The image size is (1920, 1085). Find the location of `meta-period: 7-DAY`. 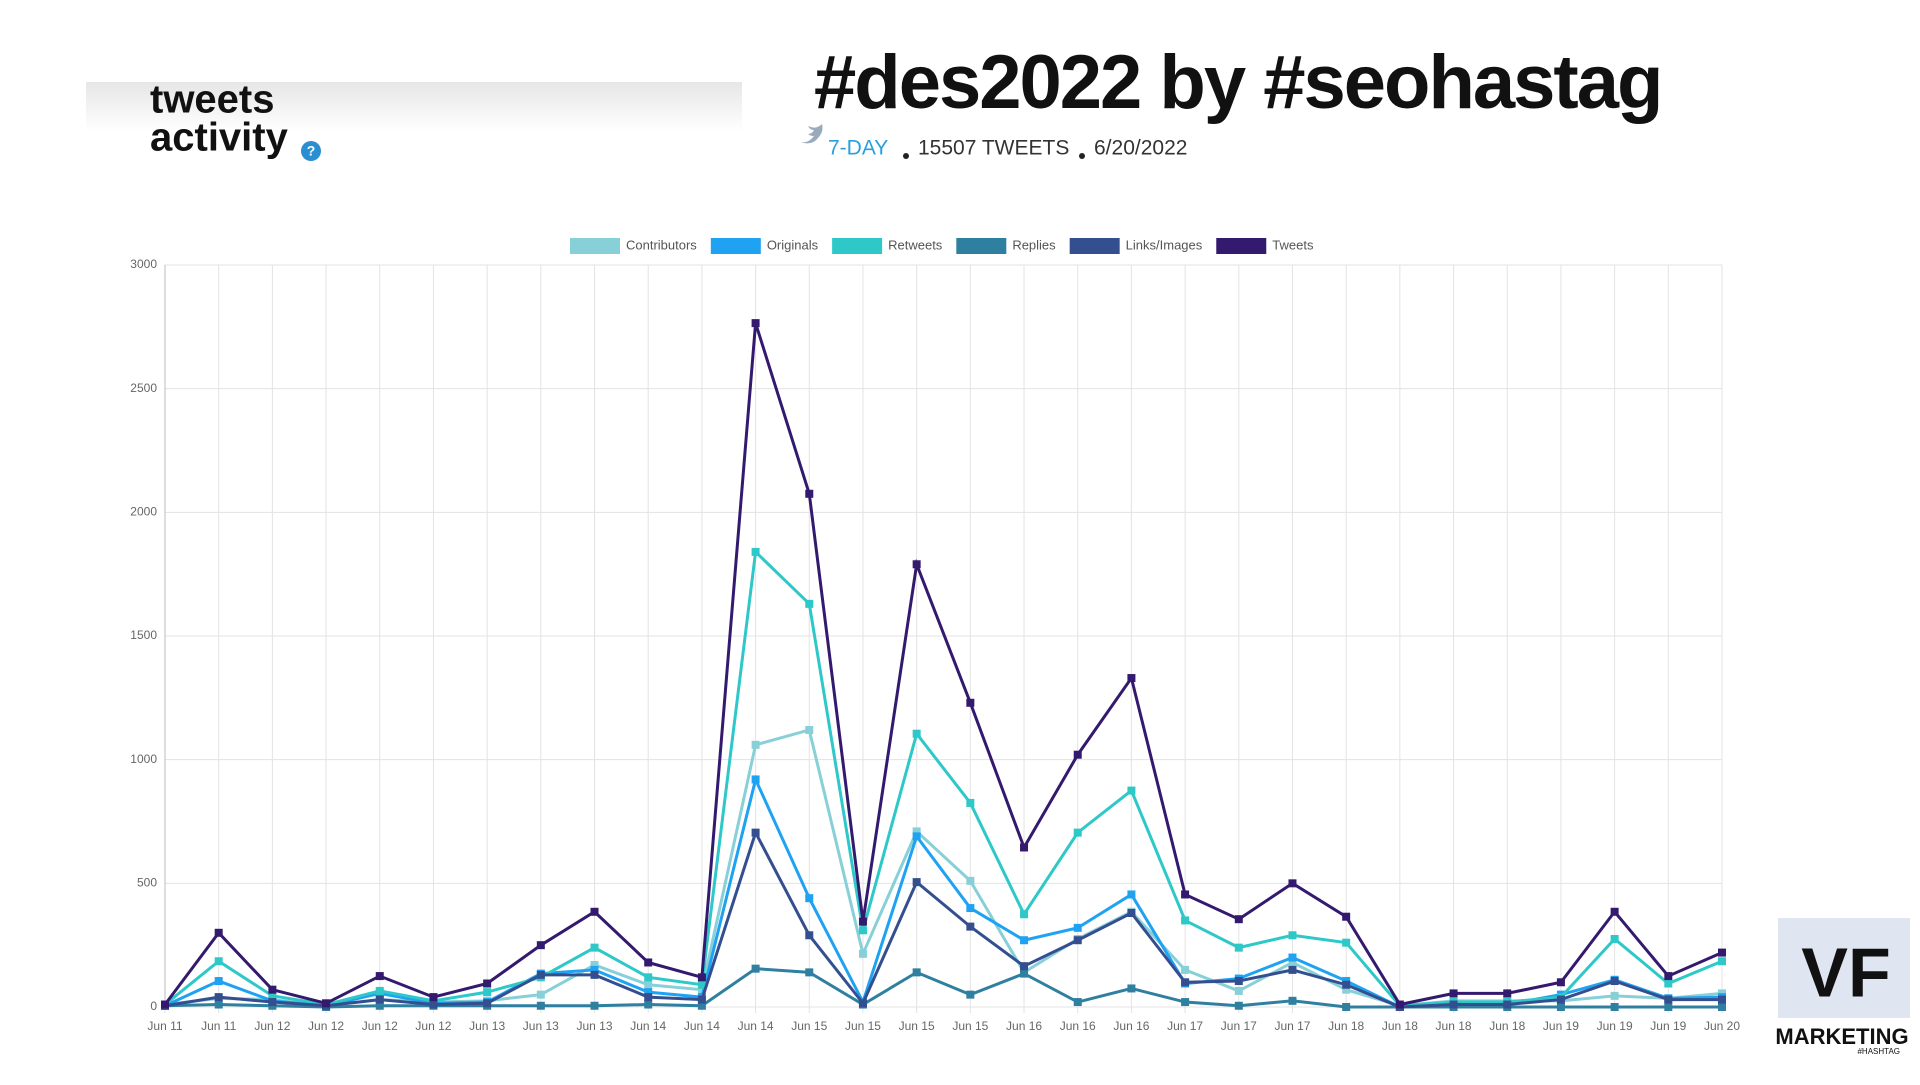

meta-period: 7-DAY is located at coordinates (858, 148).